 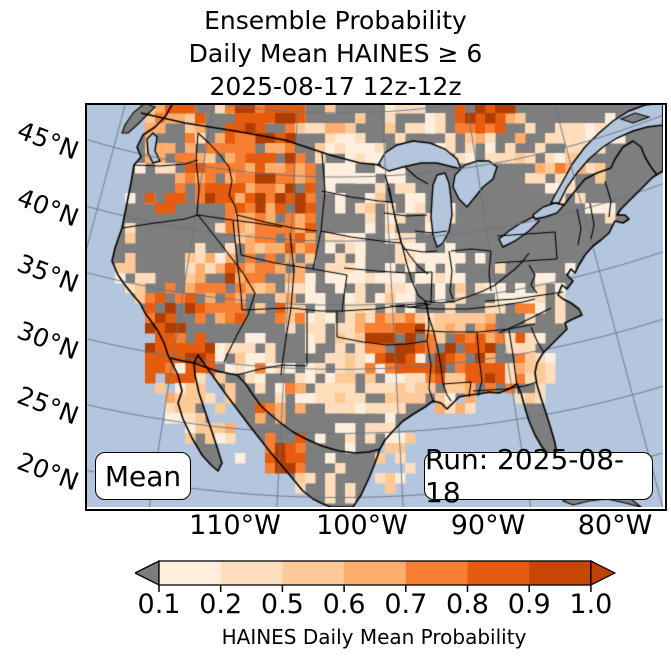 I want to click on mean-annotation-box: Mean, so click(x=143, y=476).